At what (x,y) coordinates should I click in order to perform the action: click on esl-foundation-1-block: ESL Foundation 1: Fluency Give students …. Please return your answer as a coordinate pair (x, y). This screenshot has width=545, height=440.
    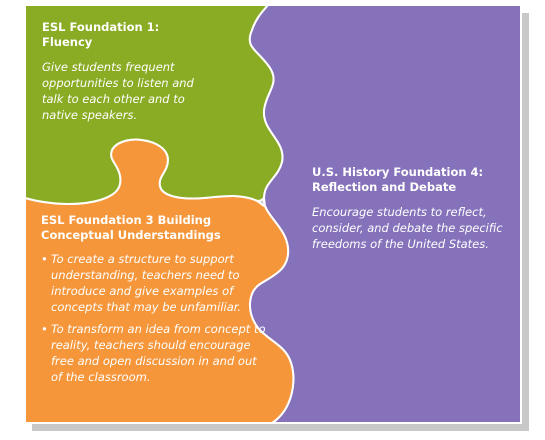
    Looking at the image, I should click on (127, 71).